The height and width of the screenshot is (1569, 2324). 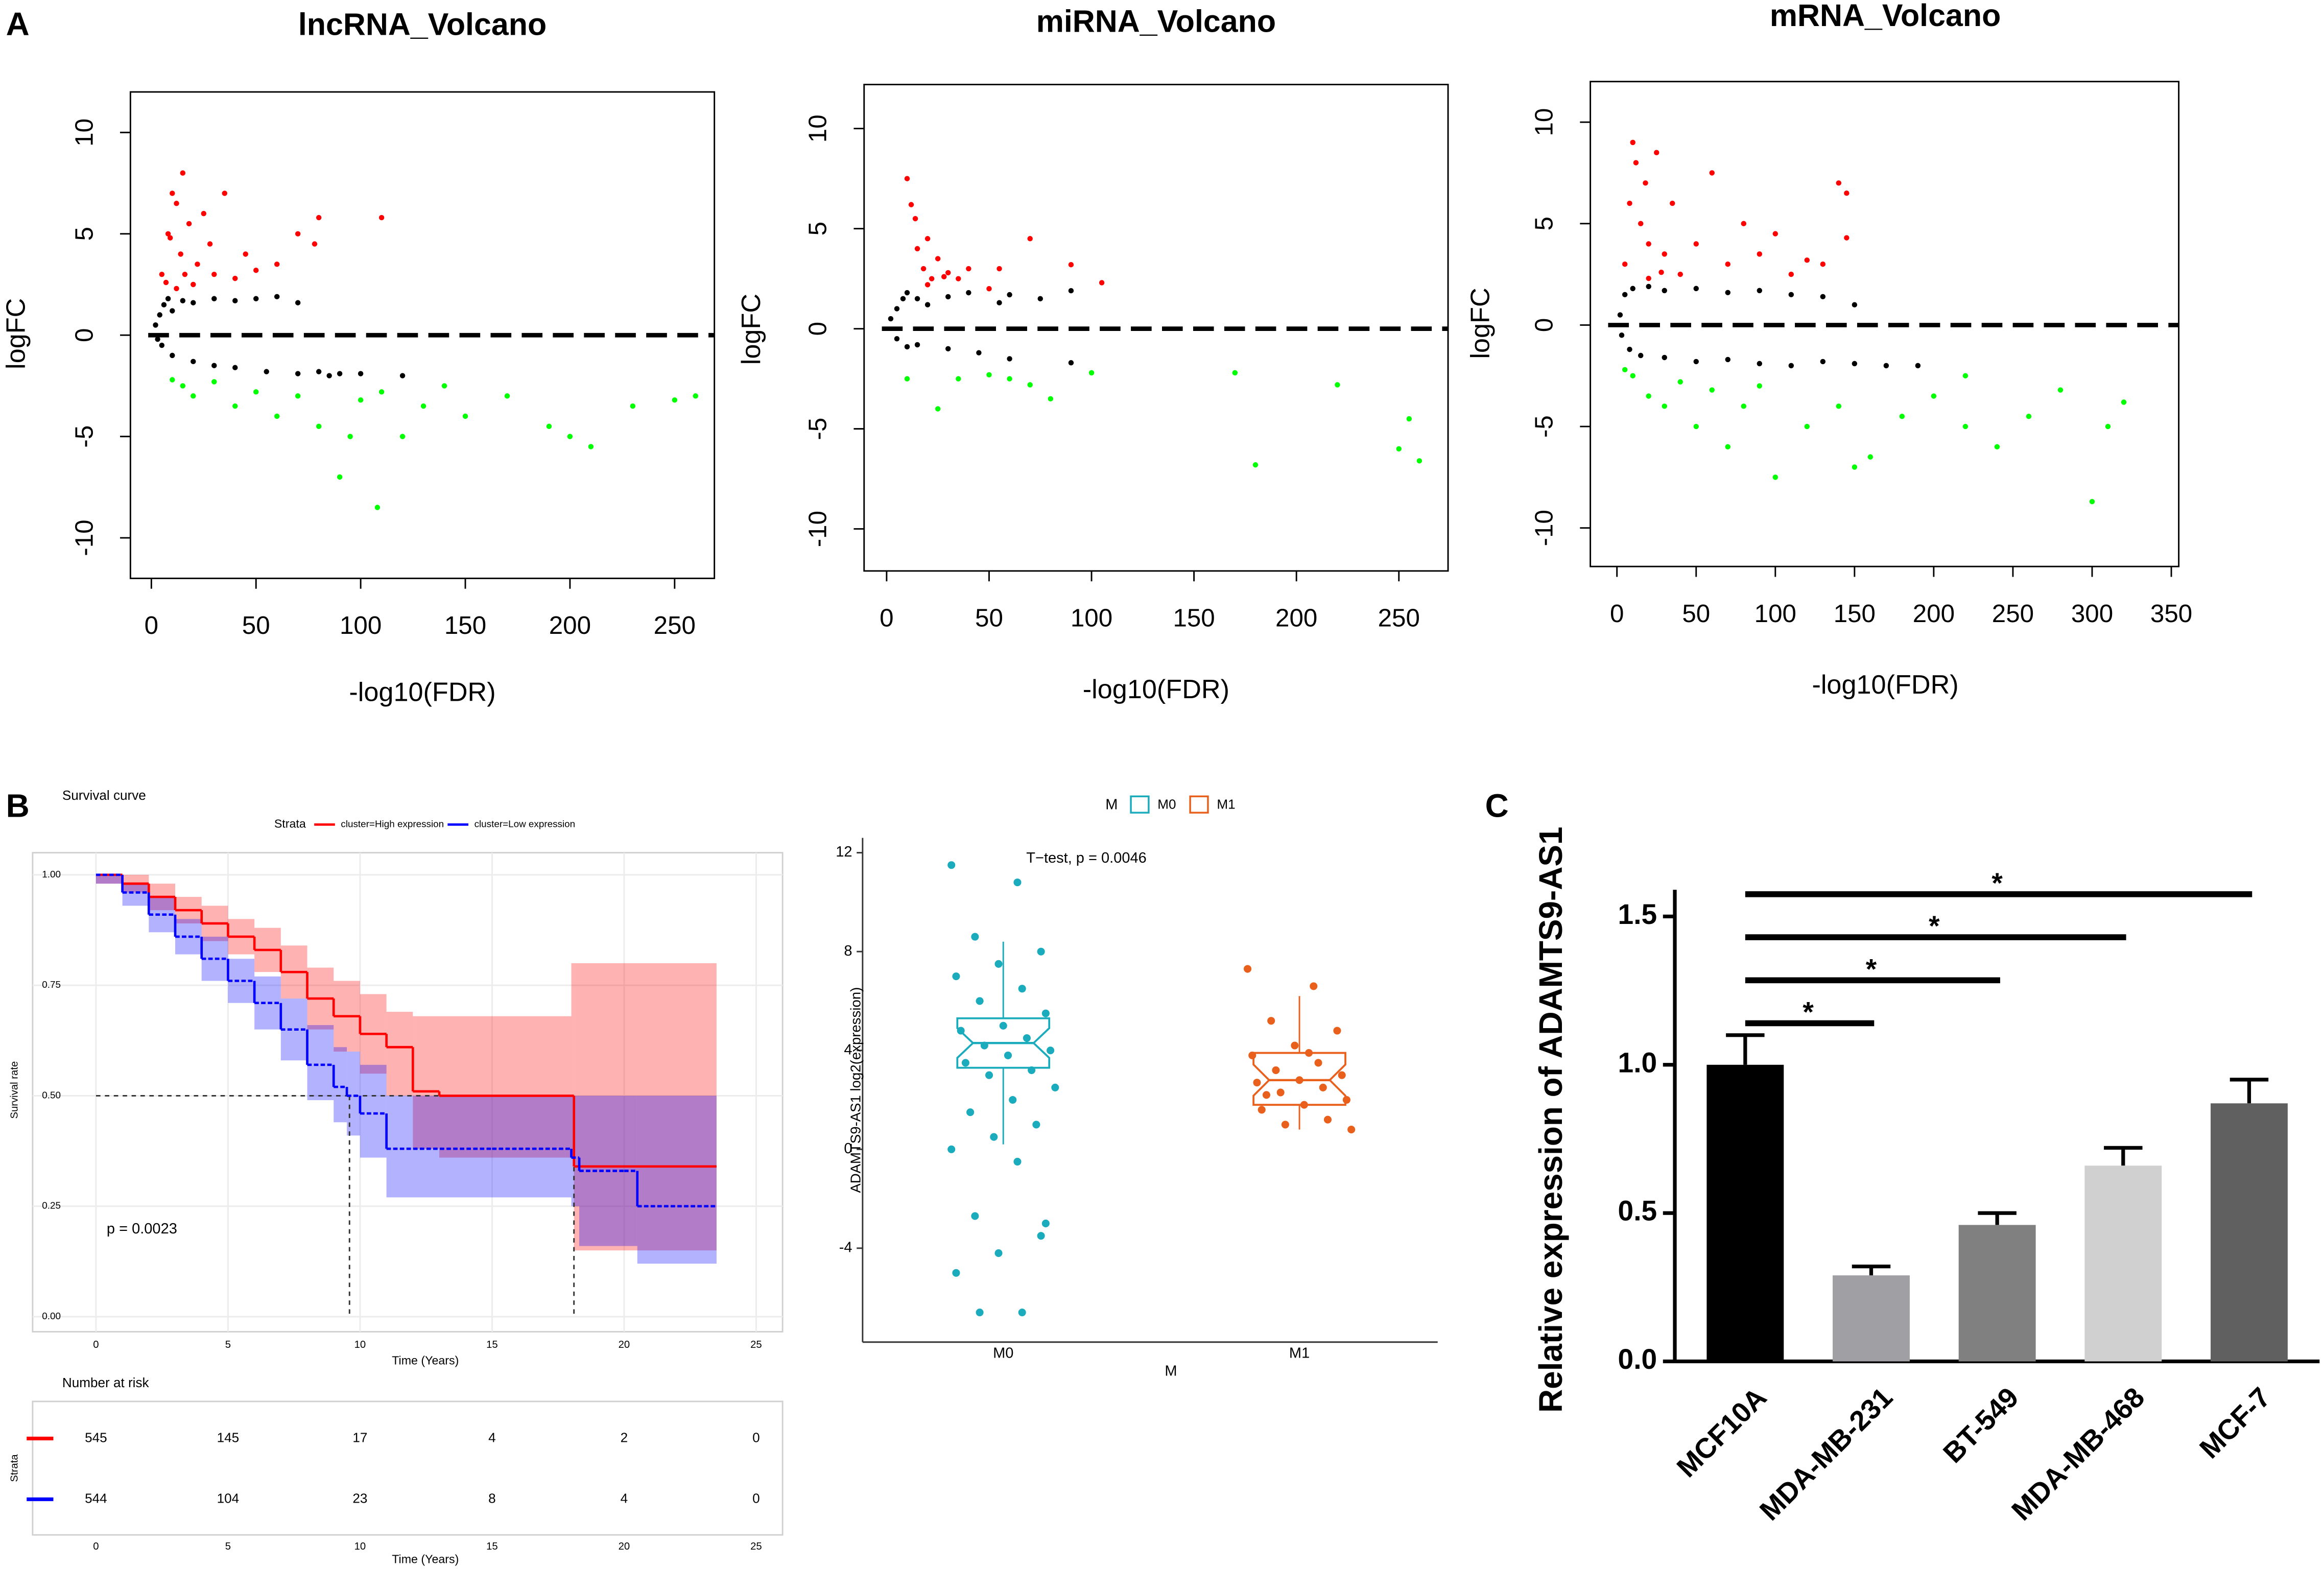 What do you see at coordinates (359, 1498) in the screenshot?
I see `risk-value: 23` at bounding box center [359, 1498].